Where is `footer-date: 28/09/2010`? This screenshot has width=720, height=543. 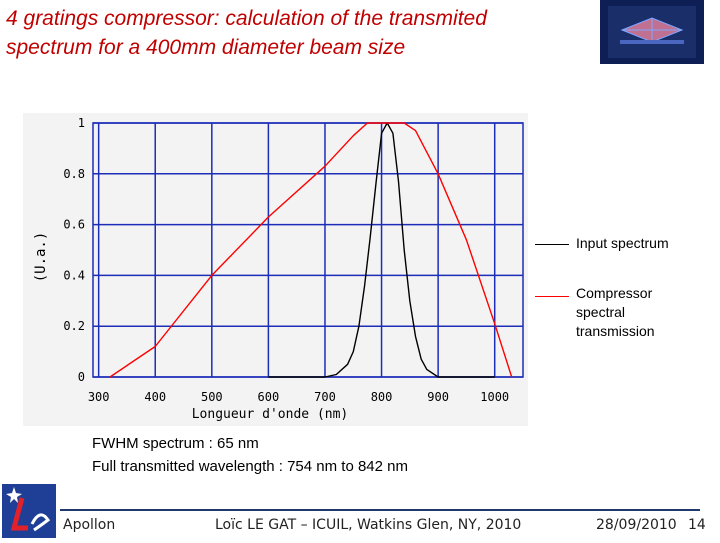 footer-date: 28/09/2010 is located at coordinates (636, 525).